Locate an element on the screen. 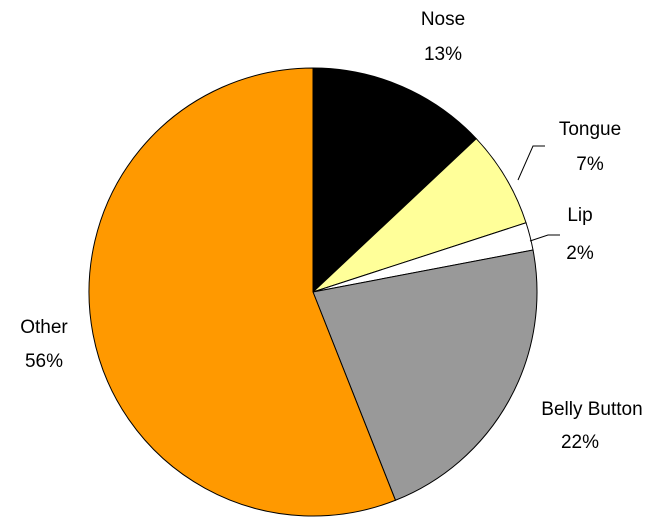  slice-value-label: 22% is located at coordinates (580, 442).